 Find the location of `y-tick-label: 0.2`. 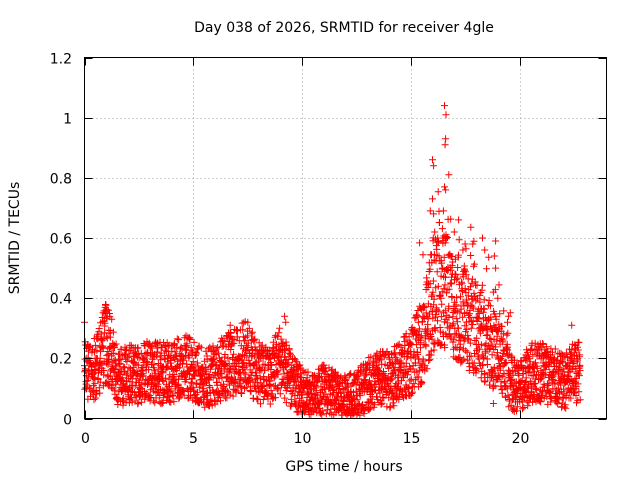

y-tick-label: 0.2 is located at coordinates (61, 360).